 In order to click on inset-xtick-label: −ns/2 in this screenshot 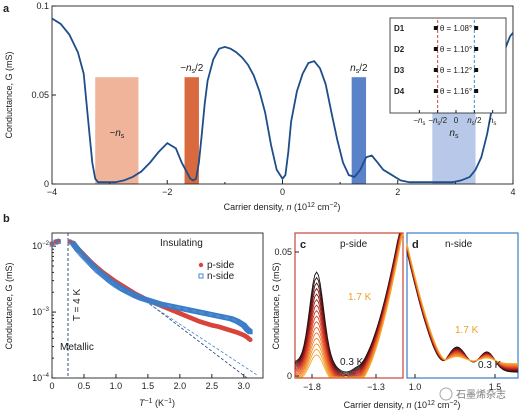, I will do `click(437, 121)`.